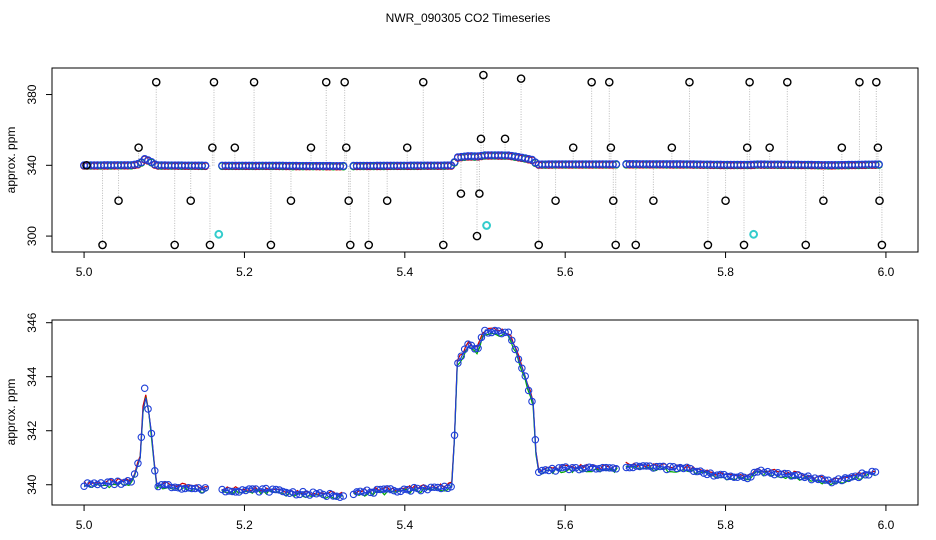 This screenshot has width=936, height=540. I want to click on bottom-x-tick-label: 5.0, so click(84, 525).